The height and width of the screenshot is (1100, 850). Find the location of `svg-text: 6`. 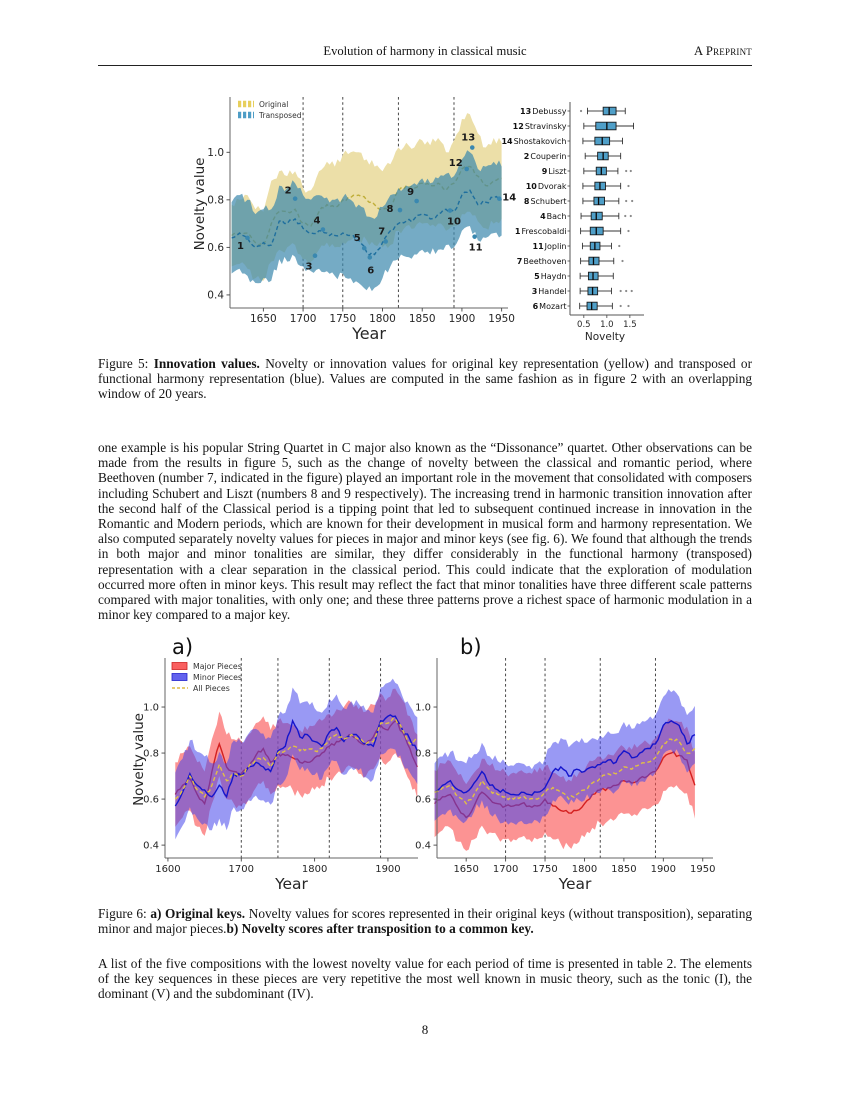

svg-text: 6 is located at coordinates (370, 270).